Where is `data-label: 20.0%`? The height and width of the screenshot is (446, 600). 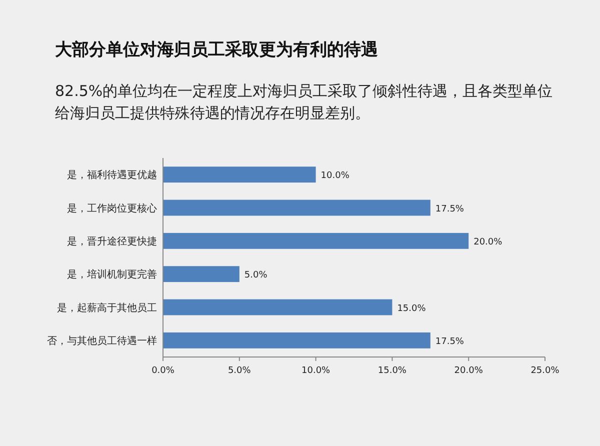 data-label: 20.0% is located at coordinates (488, 242).